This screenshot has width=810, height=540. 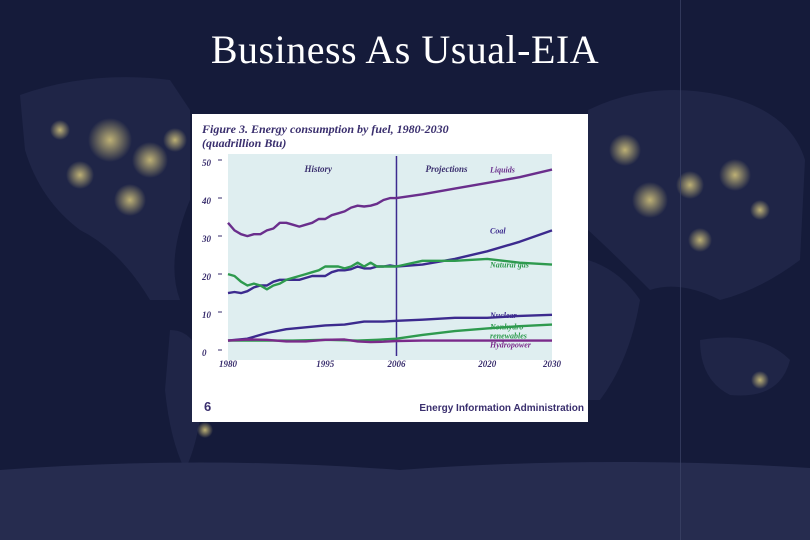 I want to click on africa-landmass, so click(x=614, y=330).